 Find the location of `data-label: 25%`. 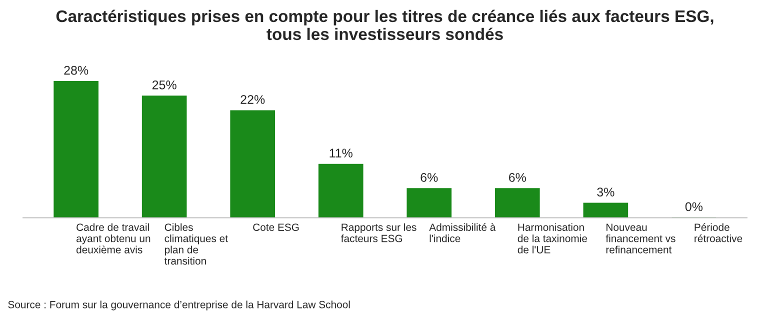

data-label: 25% is located at coordinates (164, 85).